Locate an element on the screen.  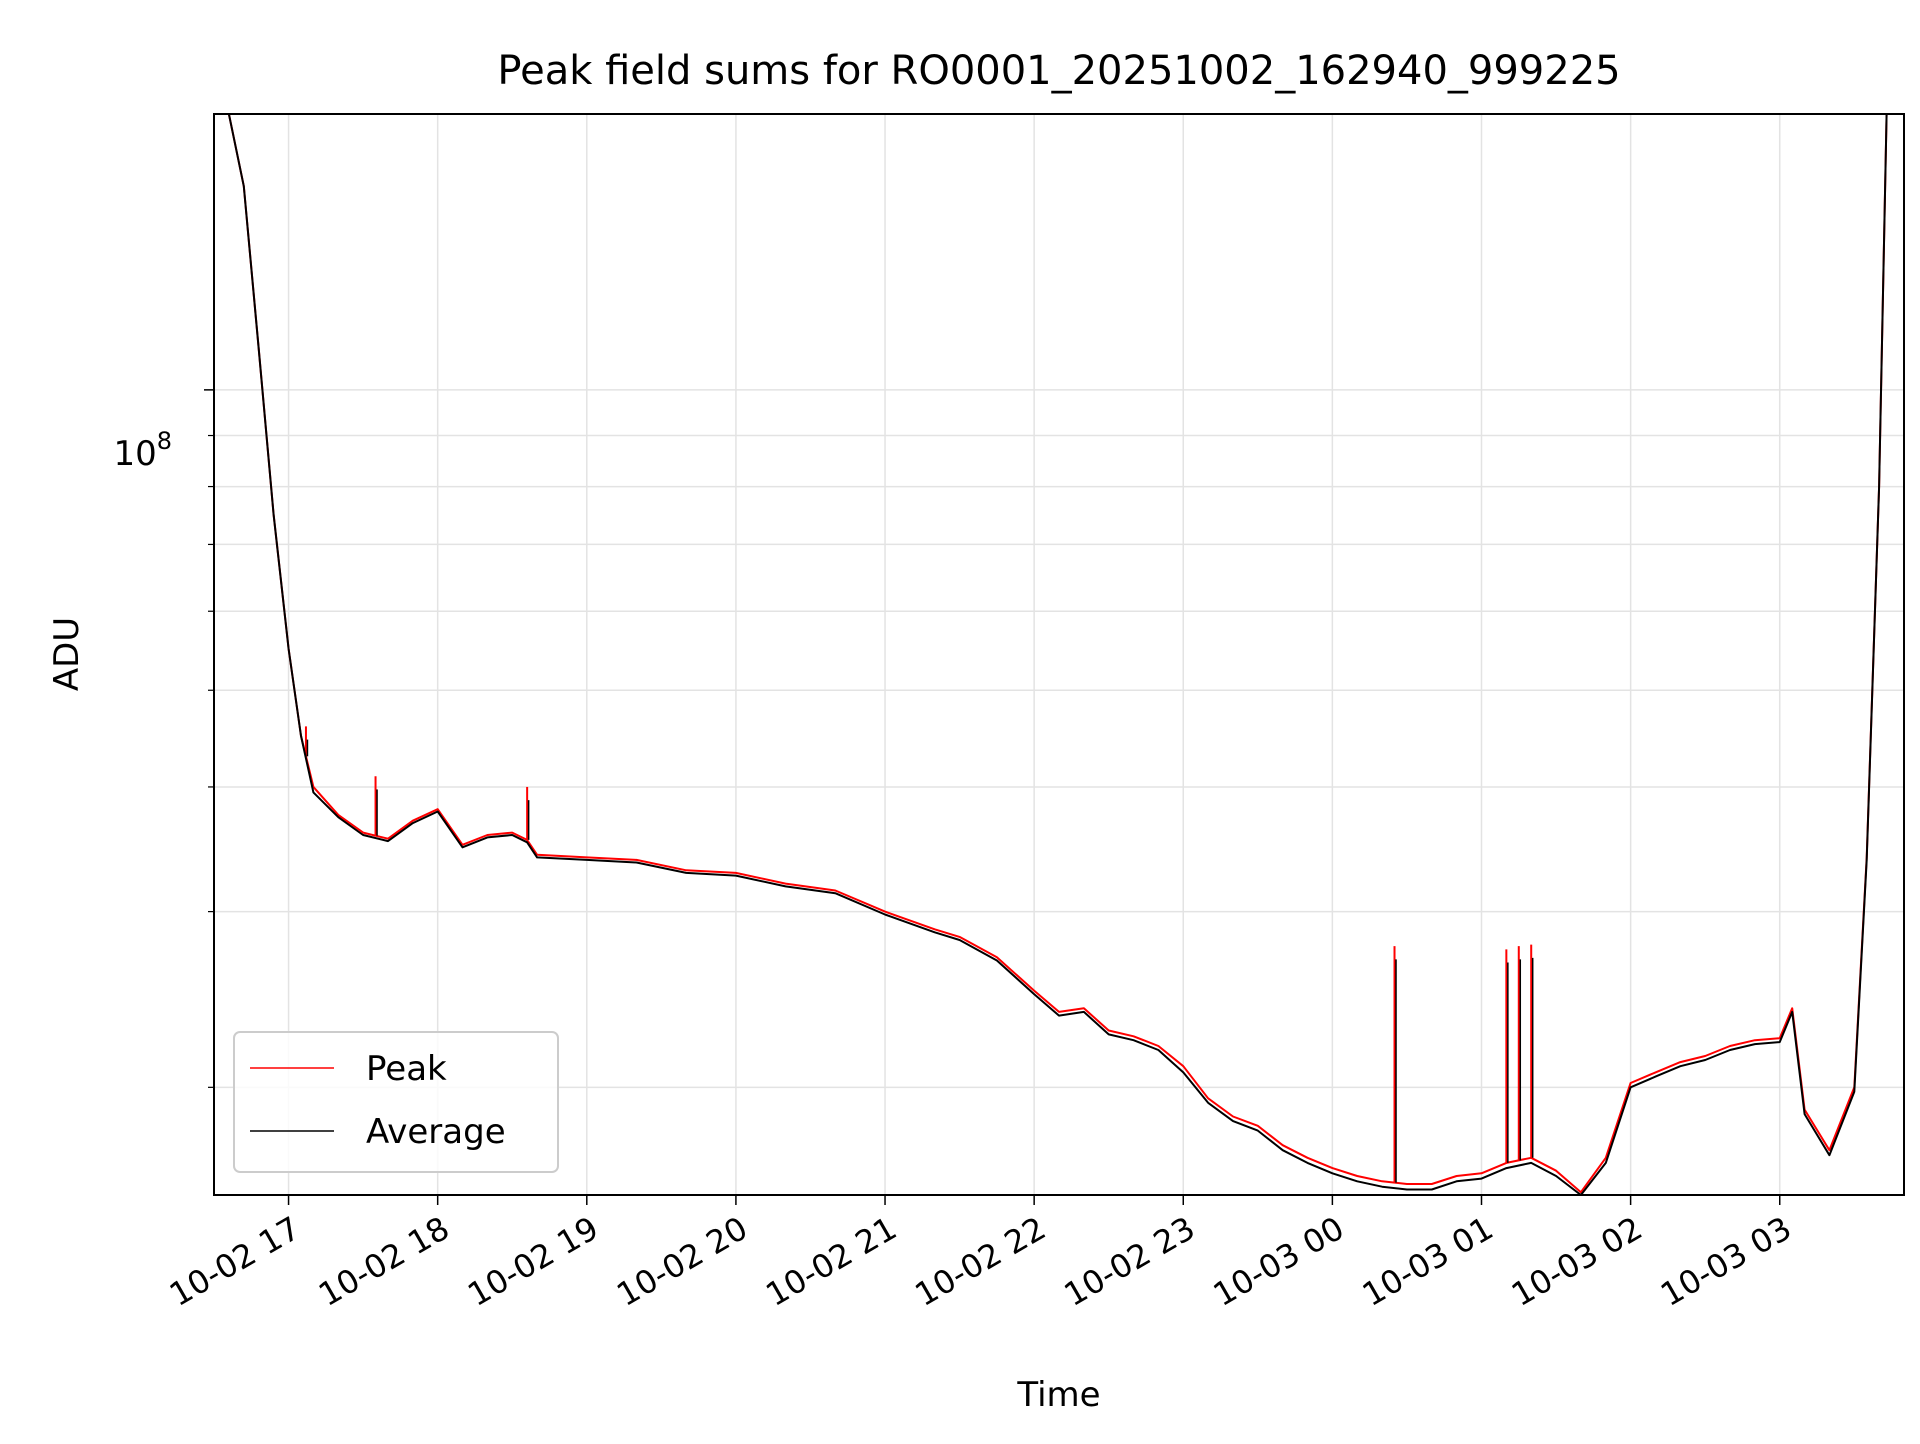
y-axis-label: ADU is located at coordinates (67, 654).